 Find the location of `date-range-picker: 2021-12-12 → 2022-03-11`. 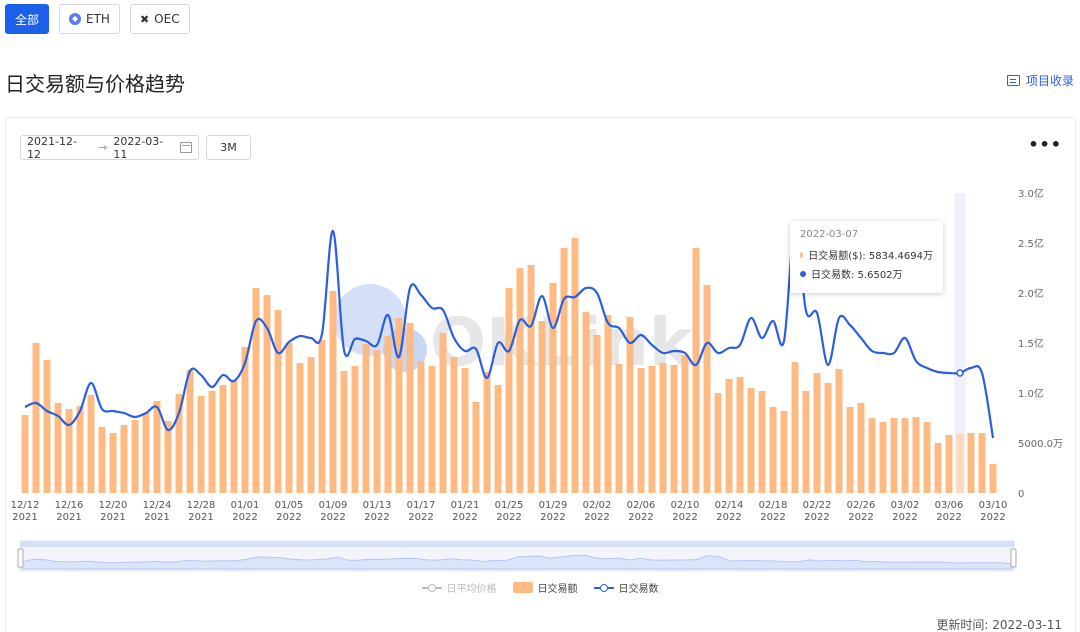

date-range-picker: 2021-12-12 → 2022-03-11 is located at coordinates (109, 148).